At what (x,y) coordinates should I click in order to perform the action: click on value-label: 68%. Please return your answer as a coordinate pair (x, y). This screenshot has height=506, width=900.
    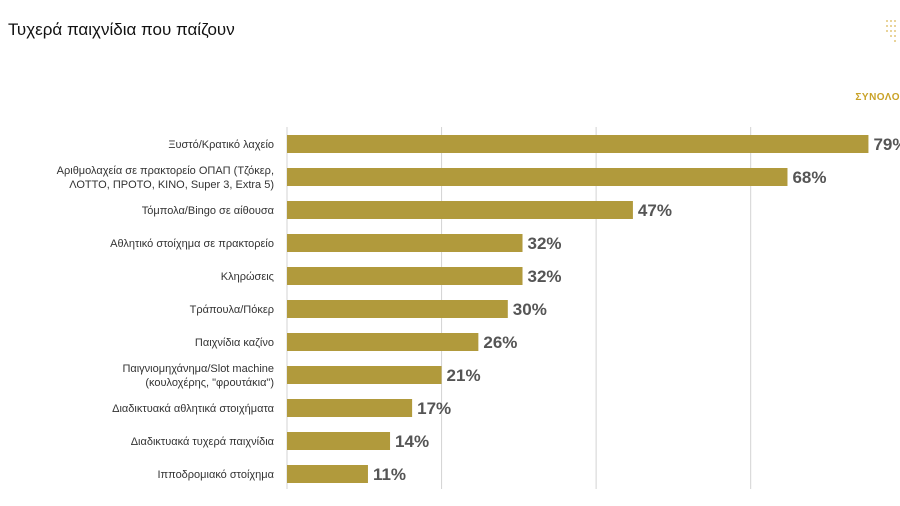
    Looking at the image, I should click on (809, 177).